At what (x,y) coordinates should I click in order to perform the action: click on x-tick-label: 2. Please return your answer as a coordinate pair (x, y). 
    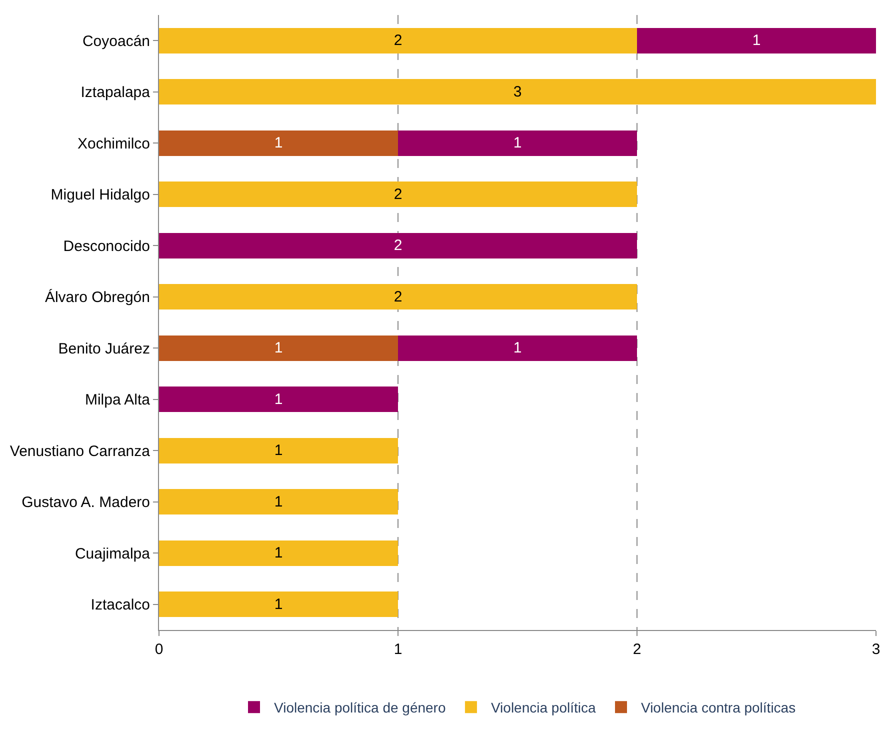
    Looking at the image, I should click on (637, 649).